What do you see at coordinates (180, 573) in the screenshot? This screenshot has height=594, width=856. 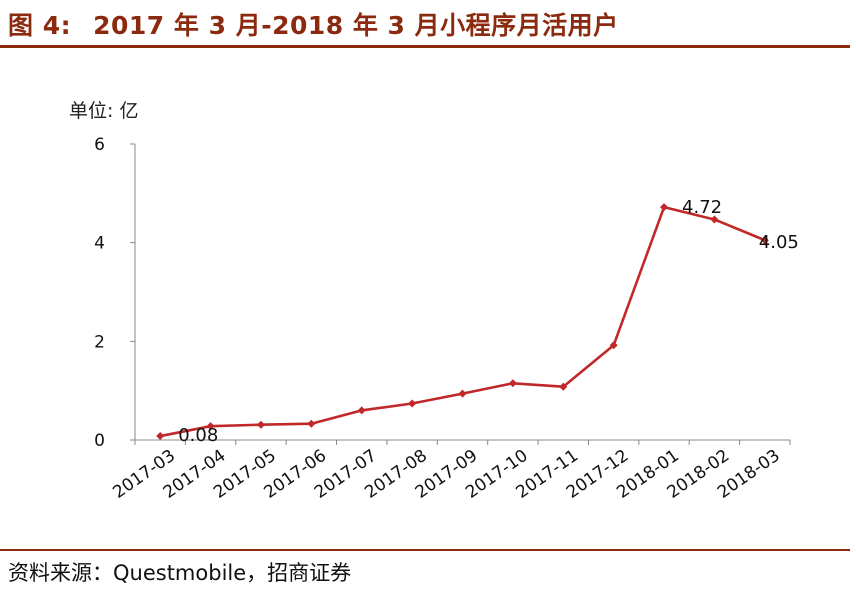 I see `source-note: 资料来源：Questmobile，招商证券` at bounding box center [180, 573].